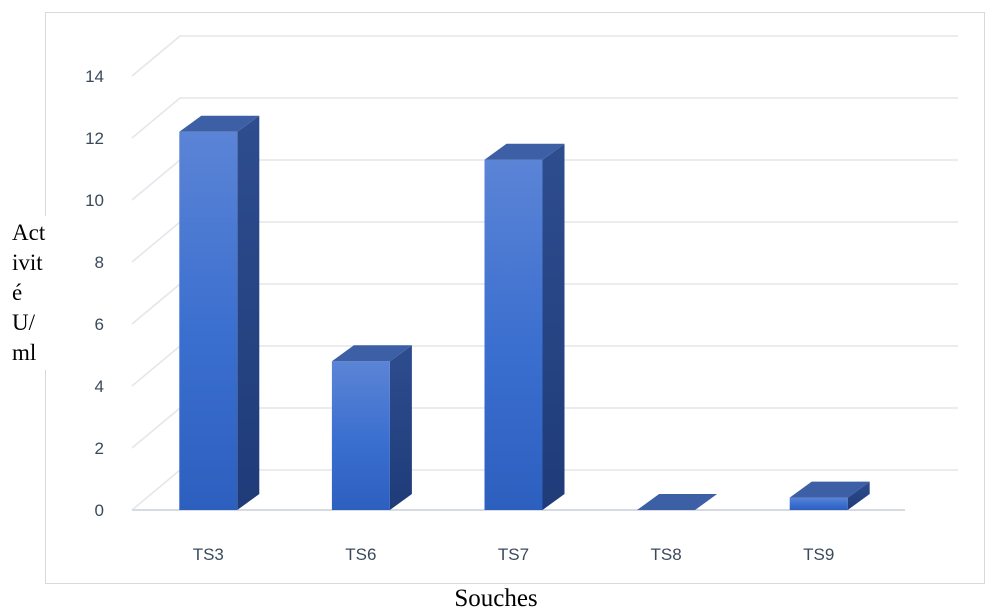  I want to click on bar-ts6, so click(371, 427).